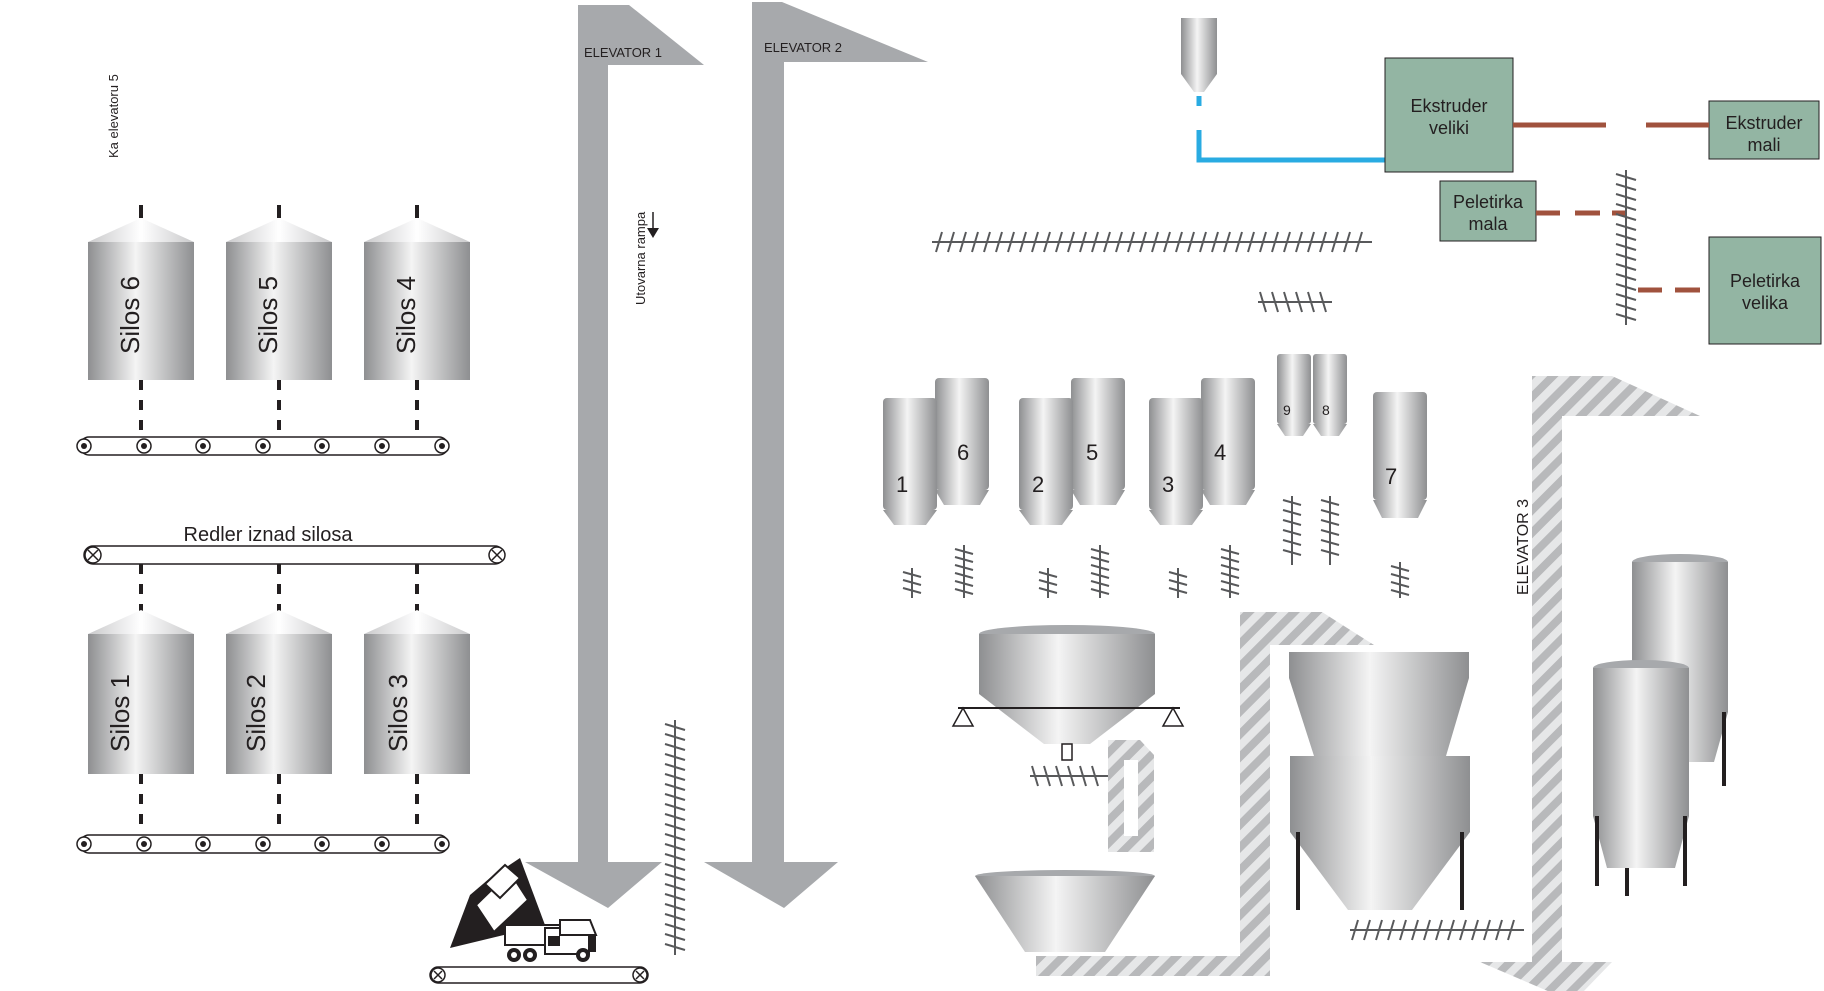  I want to click on redler-label: Redler iznad silosa, so click(269, 535).